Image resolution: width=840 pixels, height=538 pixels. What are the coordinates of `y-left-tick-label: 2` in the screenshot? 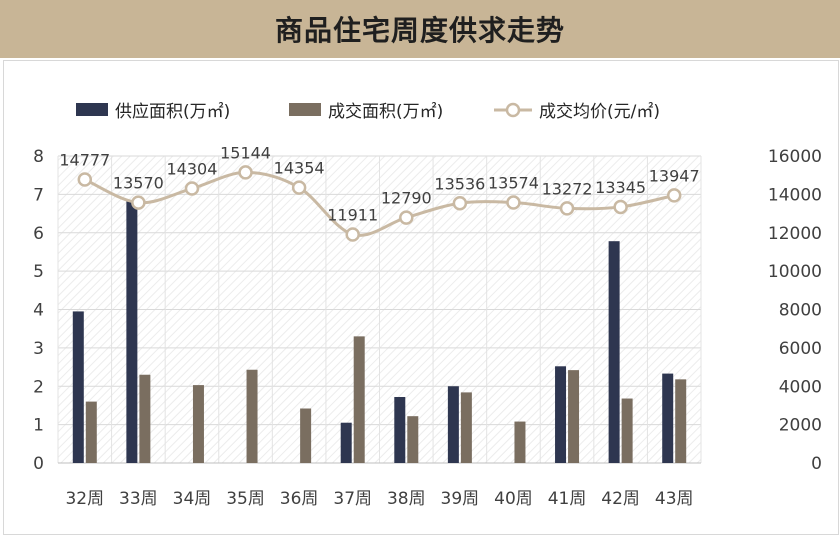 It's located at (38, 387).